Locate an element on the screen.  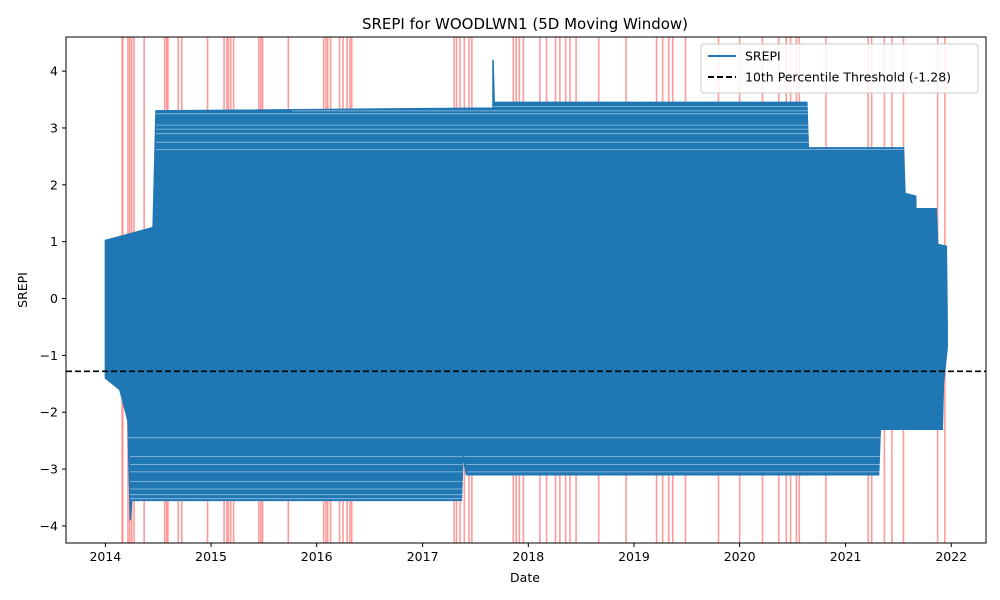
y-axis-label: SREPI is located at coordinates (22, 290).